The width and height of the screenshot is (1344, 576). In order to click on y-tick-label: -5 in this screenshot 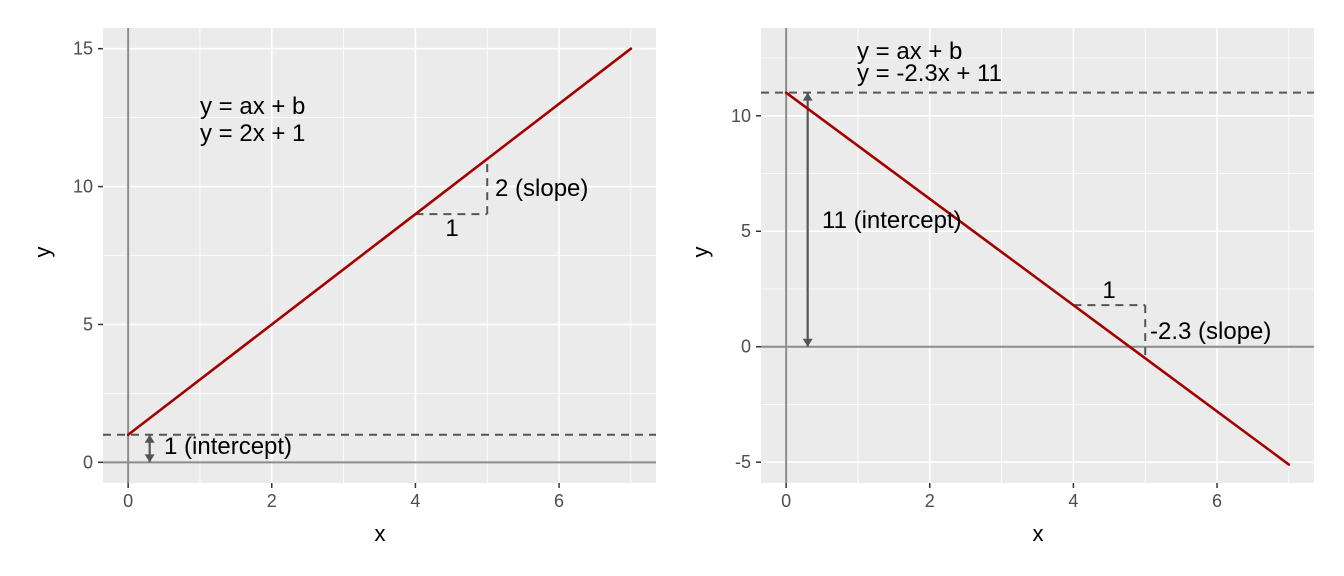, I will do `click(743, 462)`.